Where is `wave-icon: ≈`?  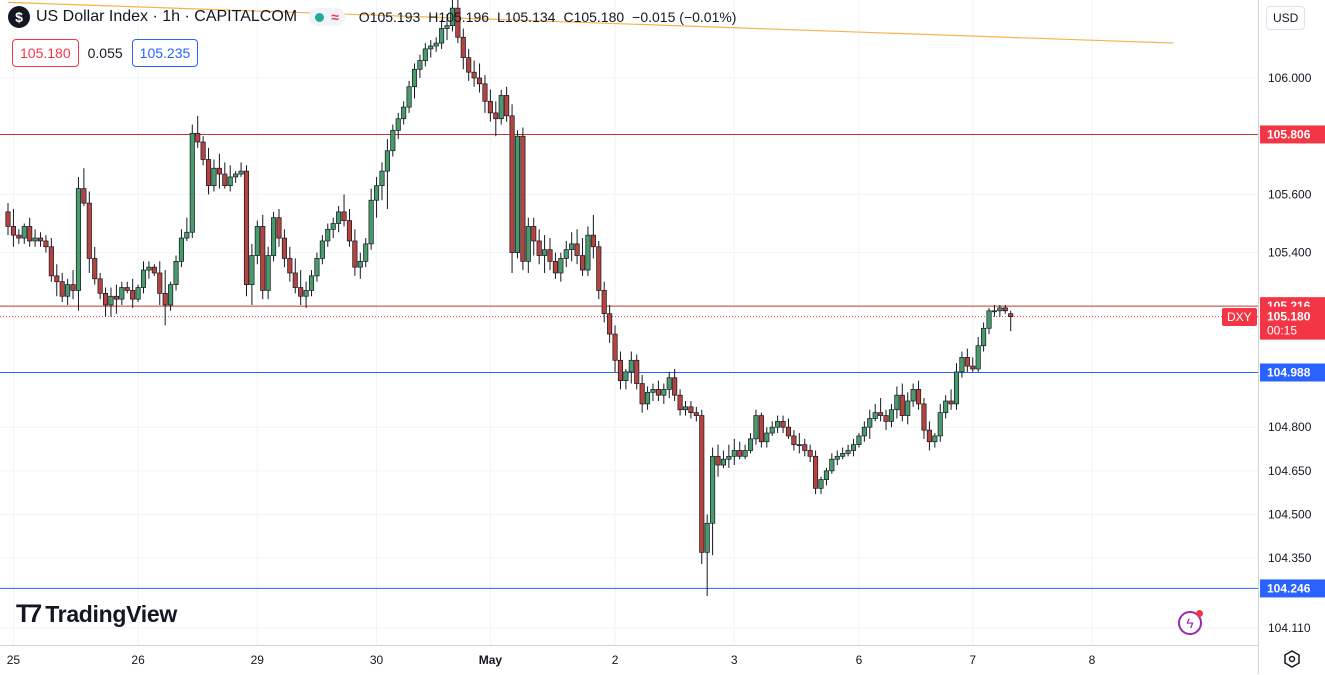
wave-icon: ≈ is located at coordinates (335, 17).